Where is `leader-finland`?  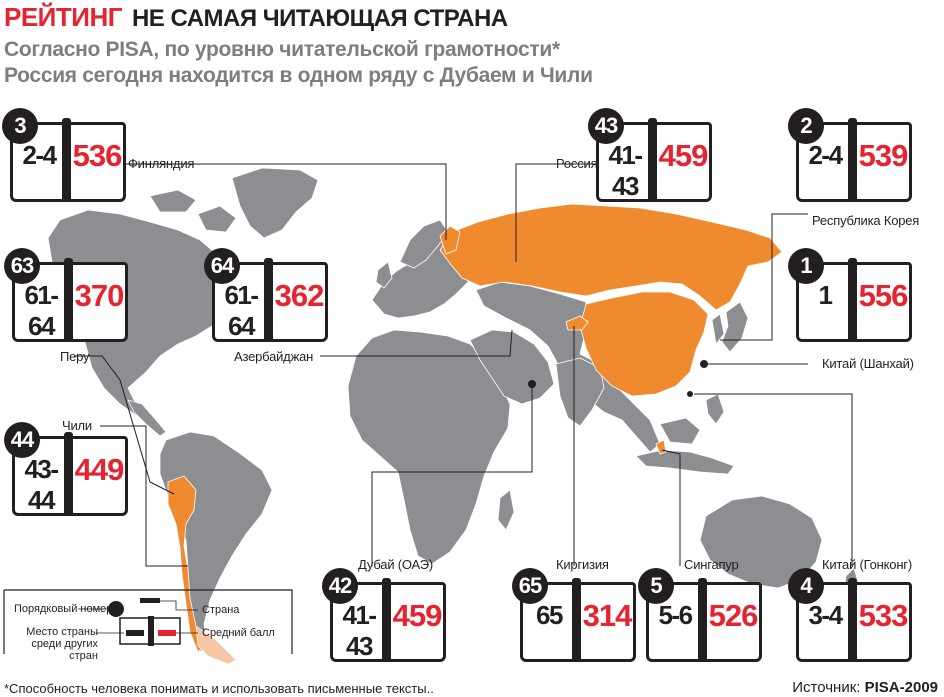 leader-finland is located at coordinates (284, 201).